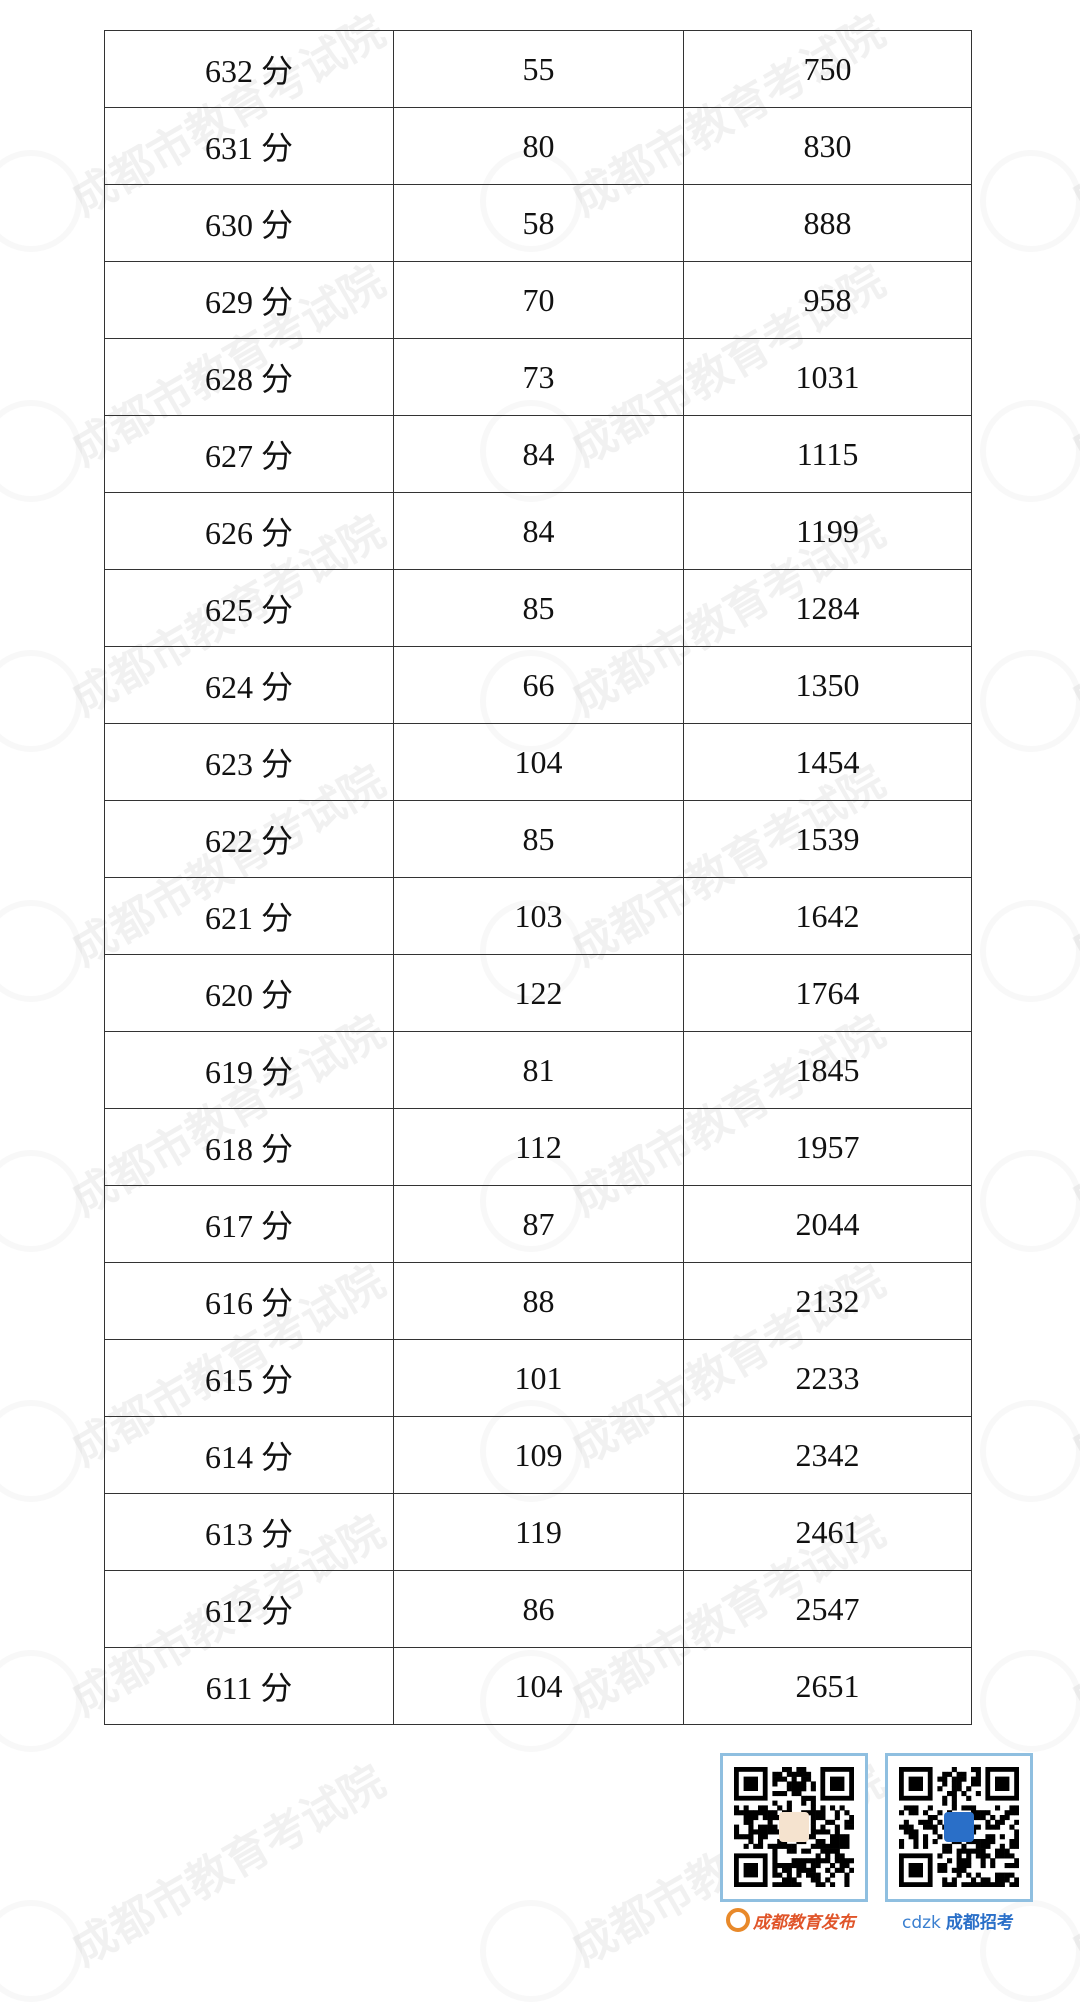 This screenshot has height=2002, width=1080. I want to click on score-cell: 631 分, so click(249, 146).